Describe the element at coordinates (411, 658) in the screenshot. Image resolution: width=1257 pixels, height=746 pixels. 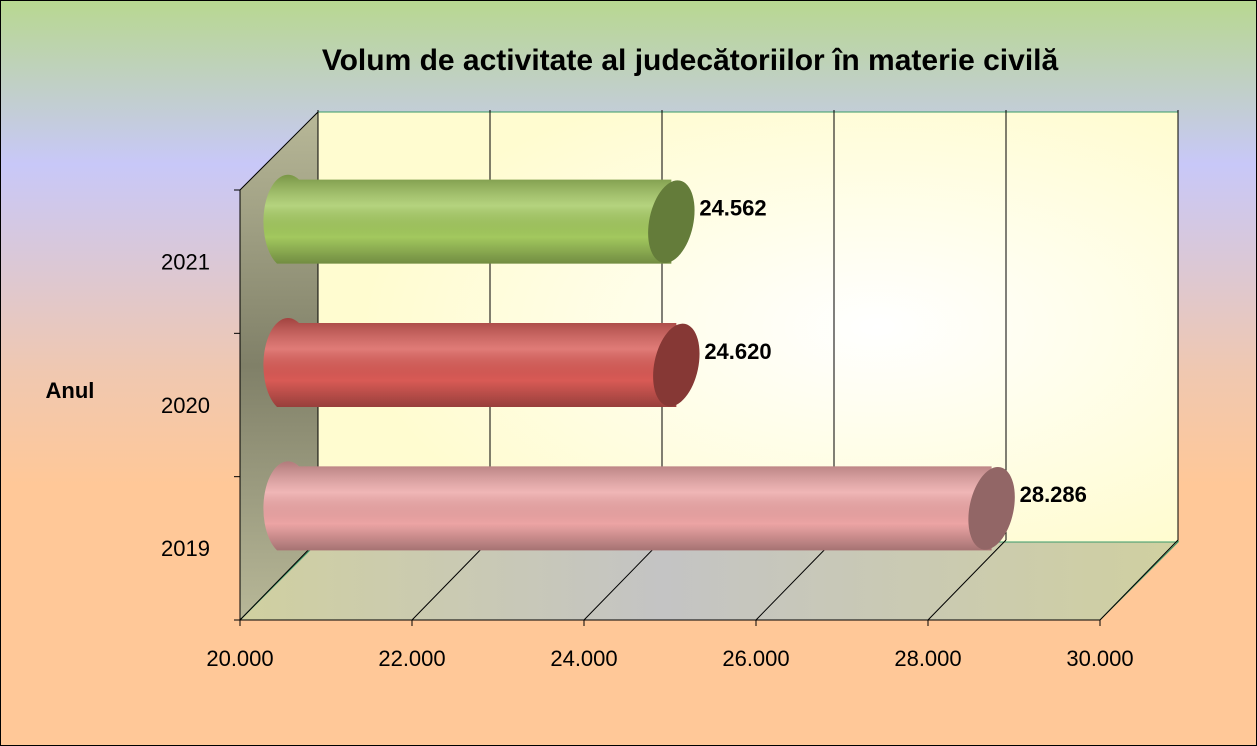
I see `x-tick-label: 22.000` at that location.